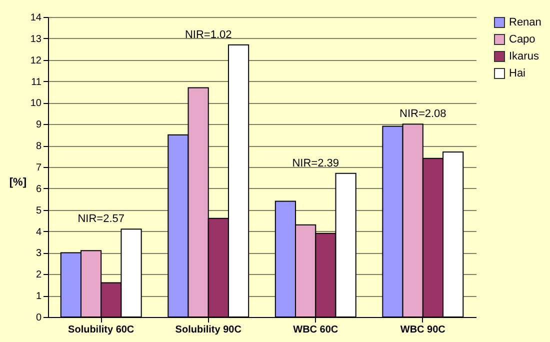 This screenshot has width=550, height=342. What do you see at coordinates (524, 56) in the screenshot?
I see `legend-label: Ikarus` at bounding box center [524, 56].